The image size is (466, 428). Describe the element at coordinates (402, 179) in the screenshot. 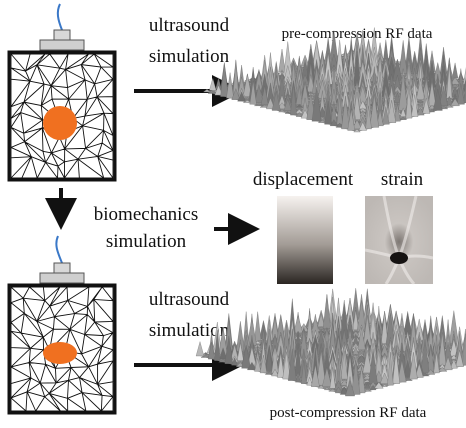

I see `label-strain: strain` at that location.